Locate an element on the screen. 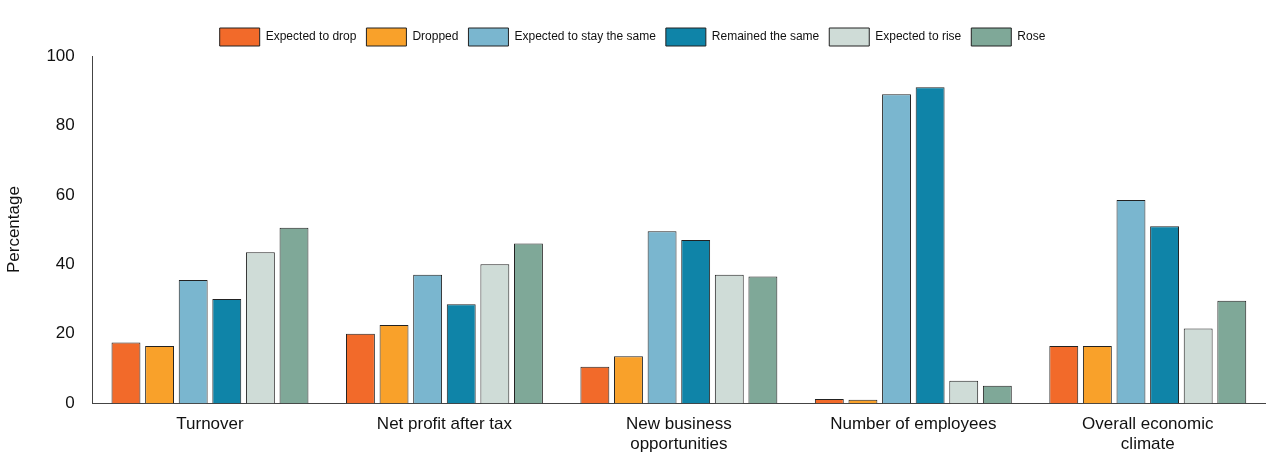 This screenshot has height=458, width=1275. y-axis-title: Percentage is located at coordinates (13, 230).